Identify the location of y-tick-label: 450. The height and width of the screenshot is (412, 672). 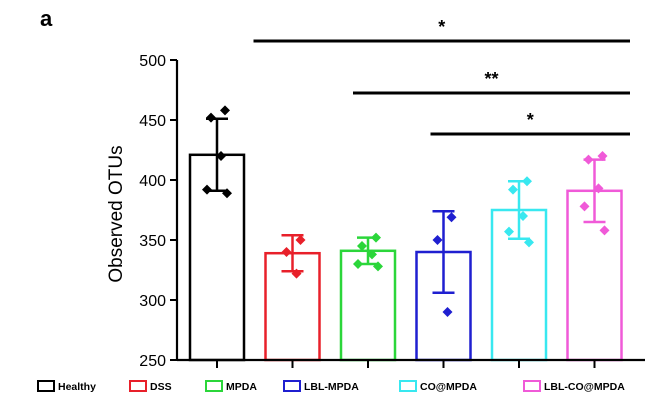
(152, 121).